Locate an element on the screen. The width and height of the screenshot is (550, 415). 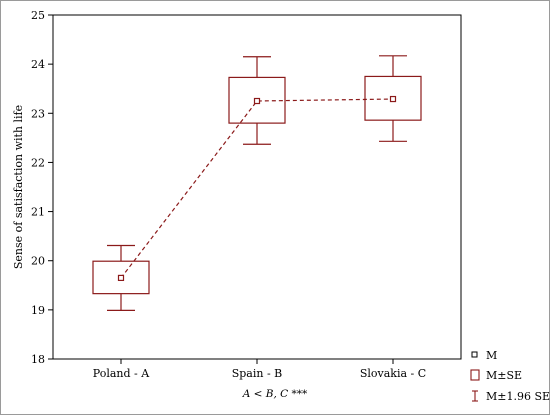
y-axis-ticks: 18 19 20 21 22 23 24 25 is located at coordinates (42, 187).